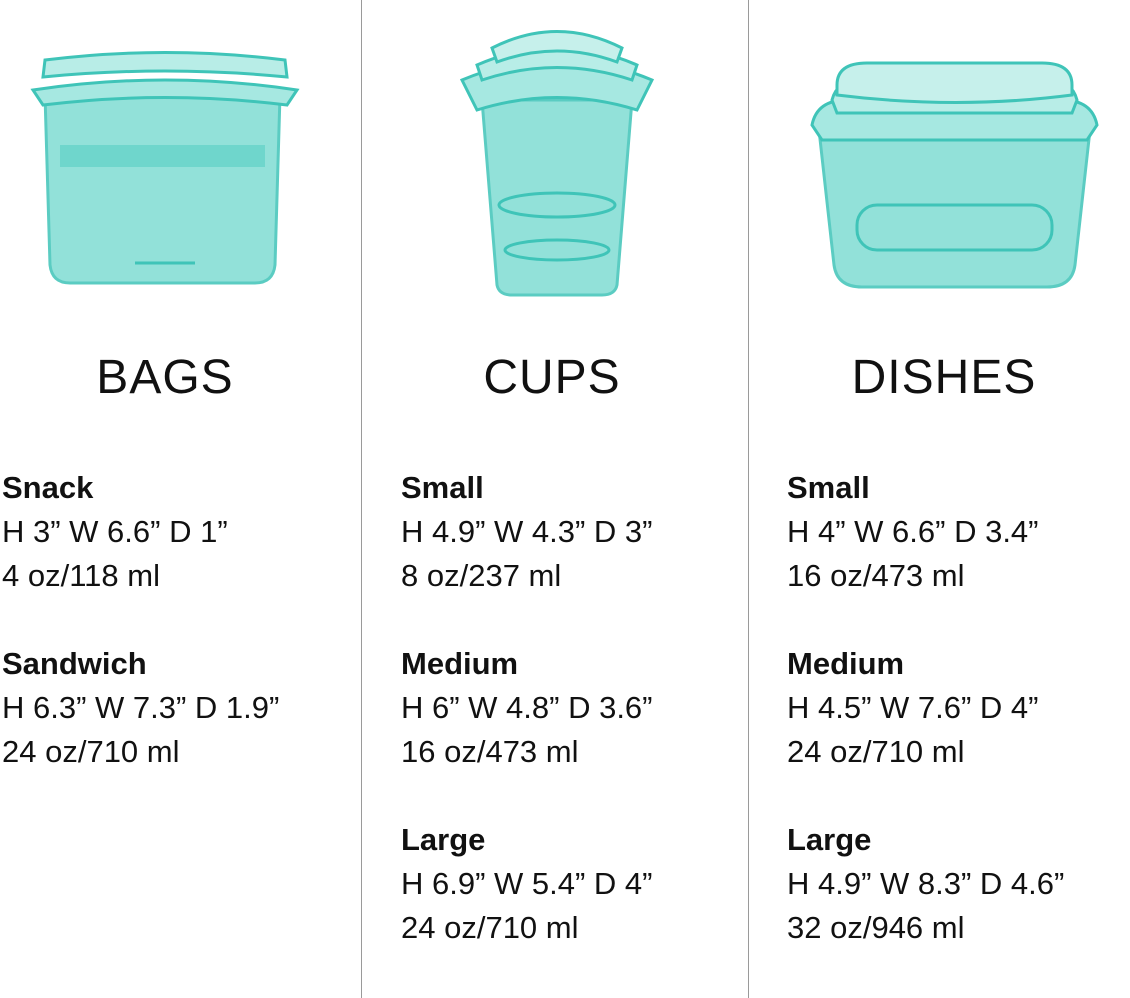 The image size is (1130, 998). I want to click on size-name: Snack, so click(48, 487).